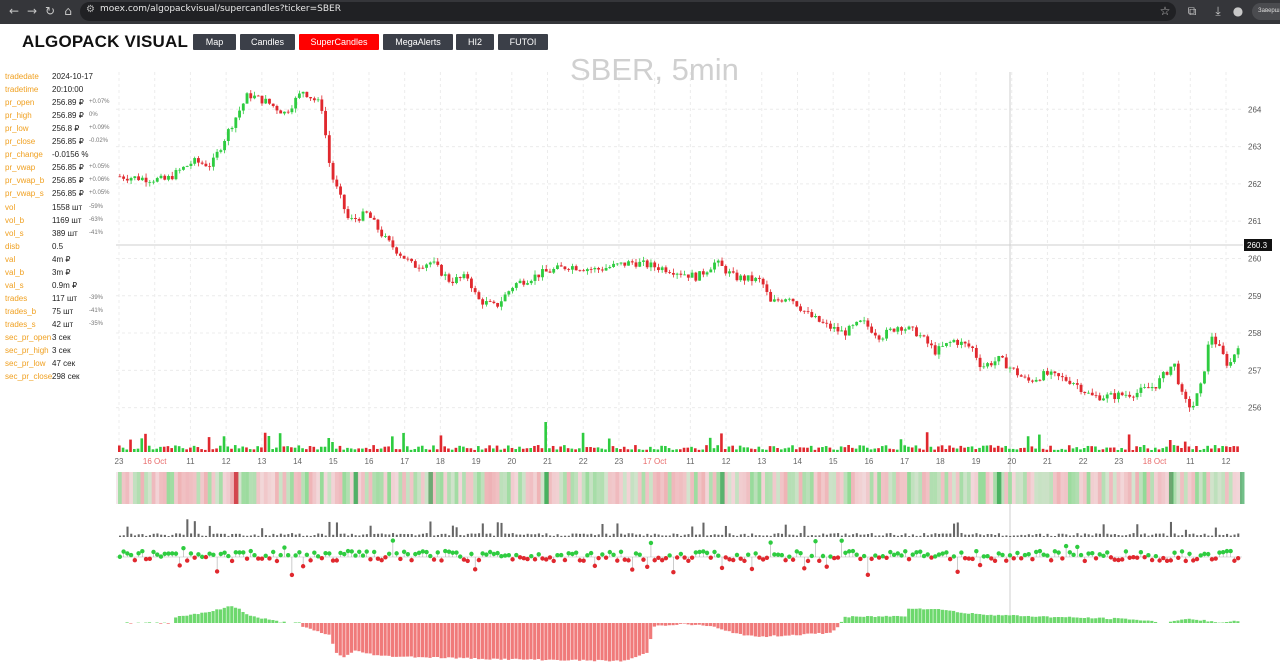 The height and width of the screenshot is (669, 1280). I want to click on avatar: ●, so click(1238, 11).